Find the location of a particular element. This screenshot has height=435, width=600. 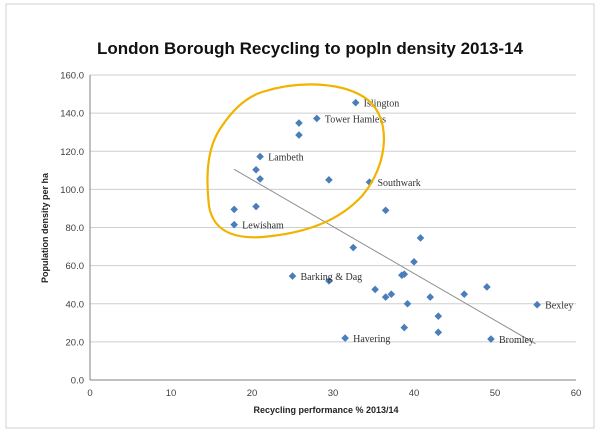

x-tick-label: 0 is located at coordinates (89, 393).